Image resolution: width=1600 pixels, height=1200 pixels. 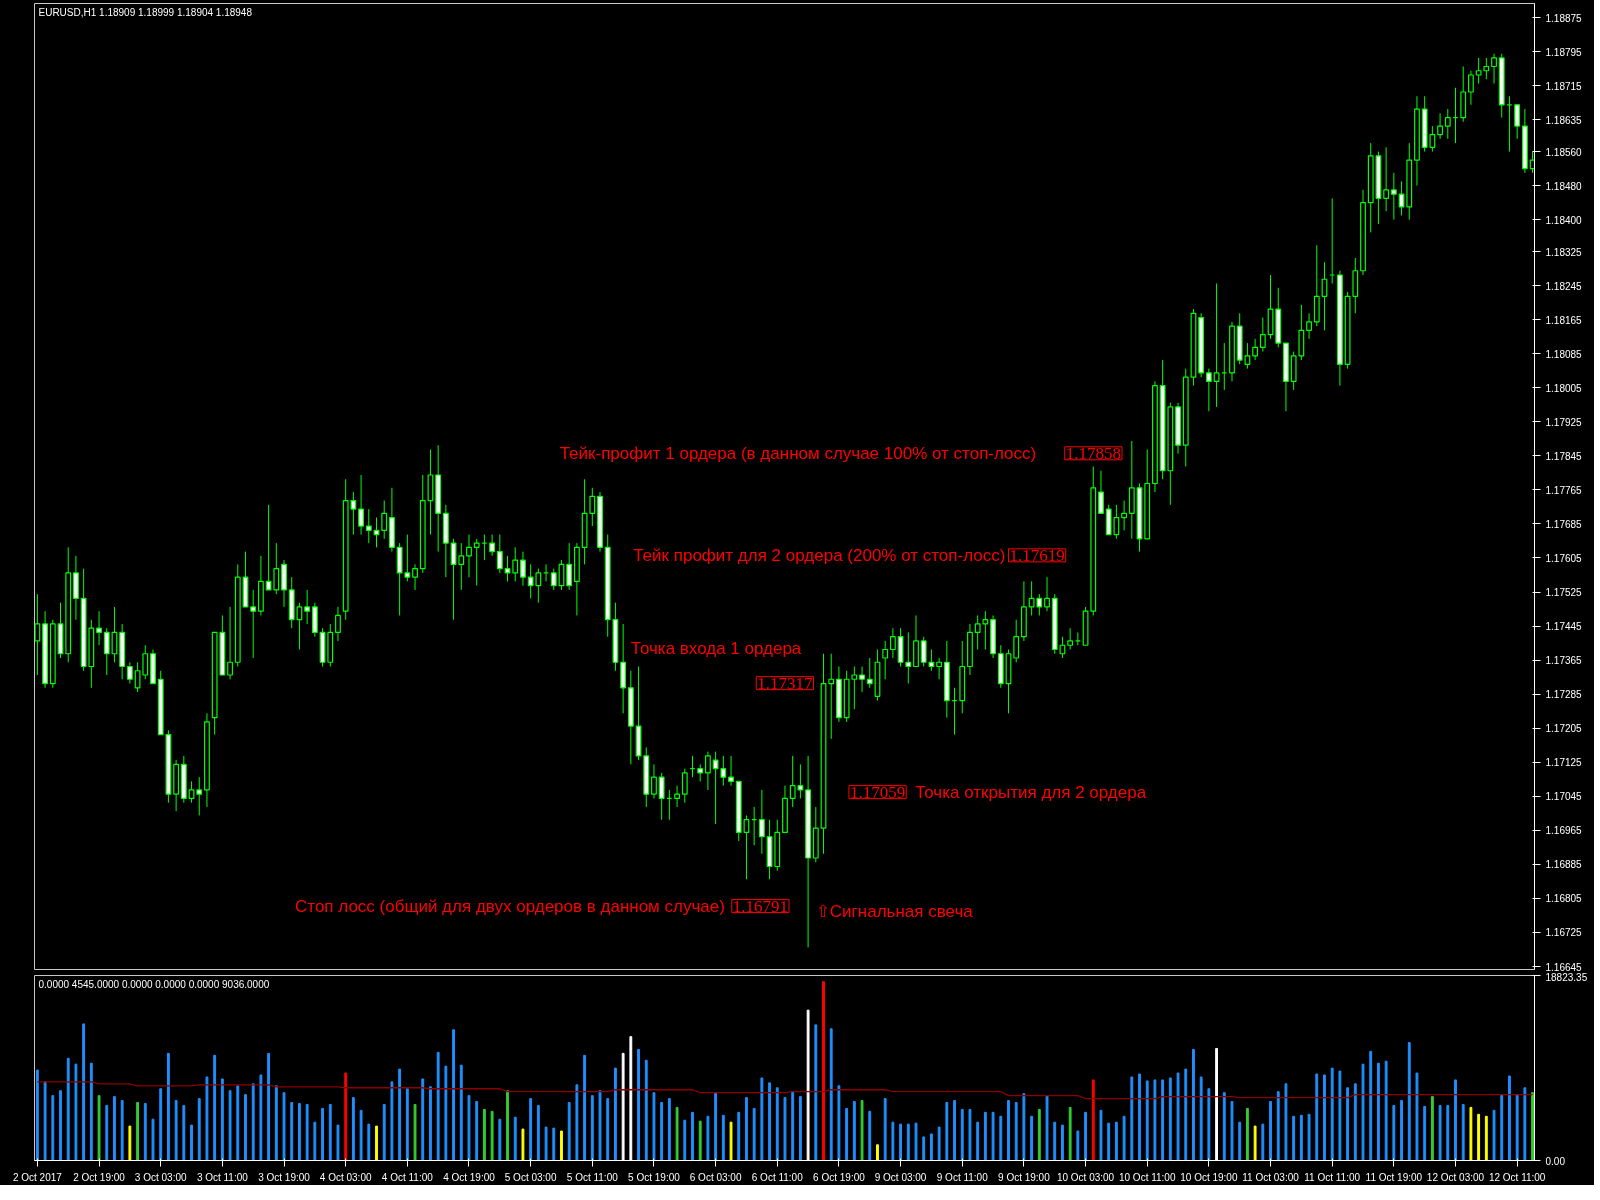 What do you see at coordinates (894, 911) in the screenshot?
I see `annotation: ⇧Сигнальная свеча` at bounding box center [894, 911].